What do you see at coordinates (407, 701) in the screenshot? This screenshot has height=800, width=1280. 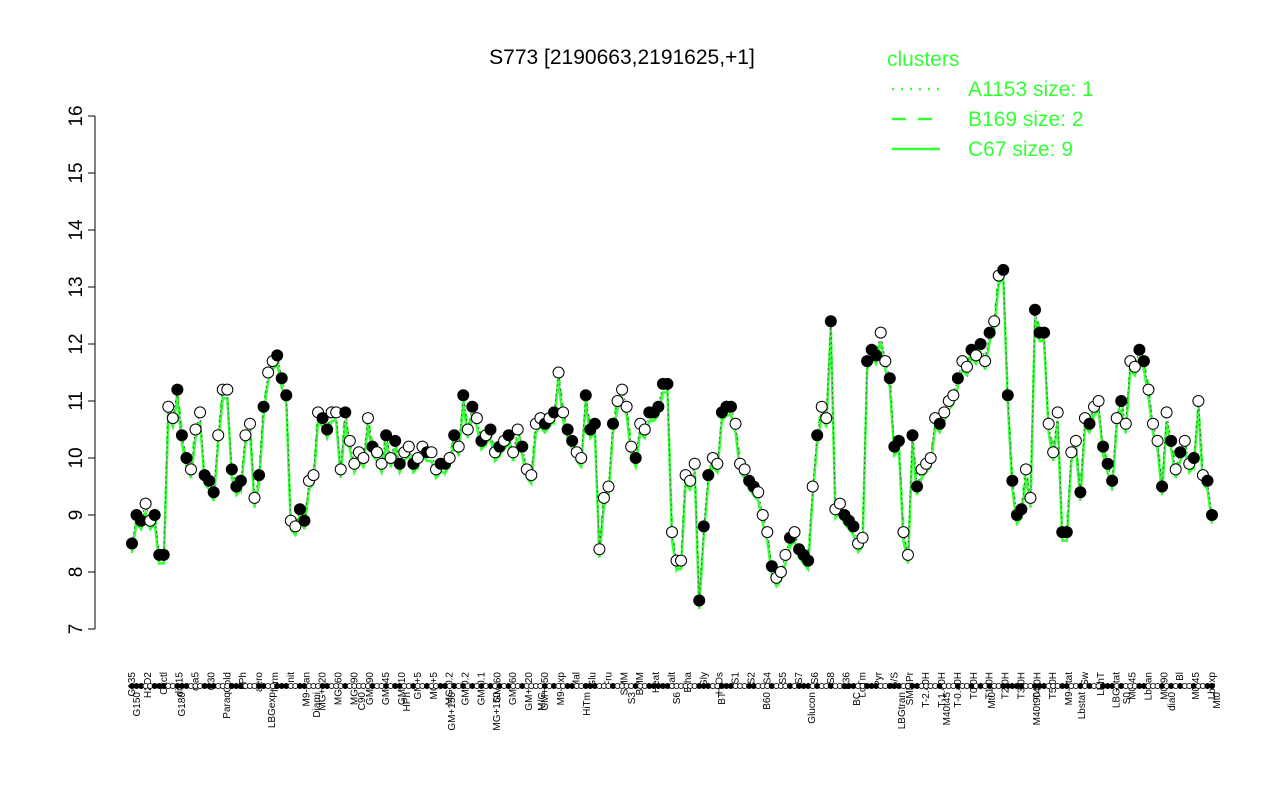 I see `x-tick-label: HPh` at bounding box center [407, 701].